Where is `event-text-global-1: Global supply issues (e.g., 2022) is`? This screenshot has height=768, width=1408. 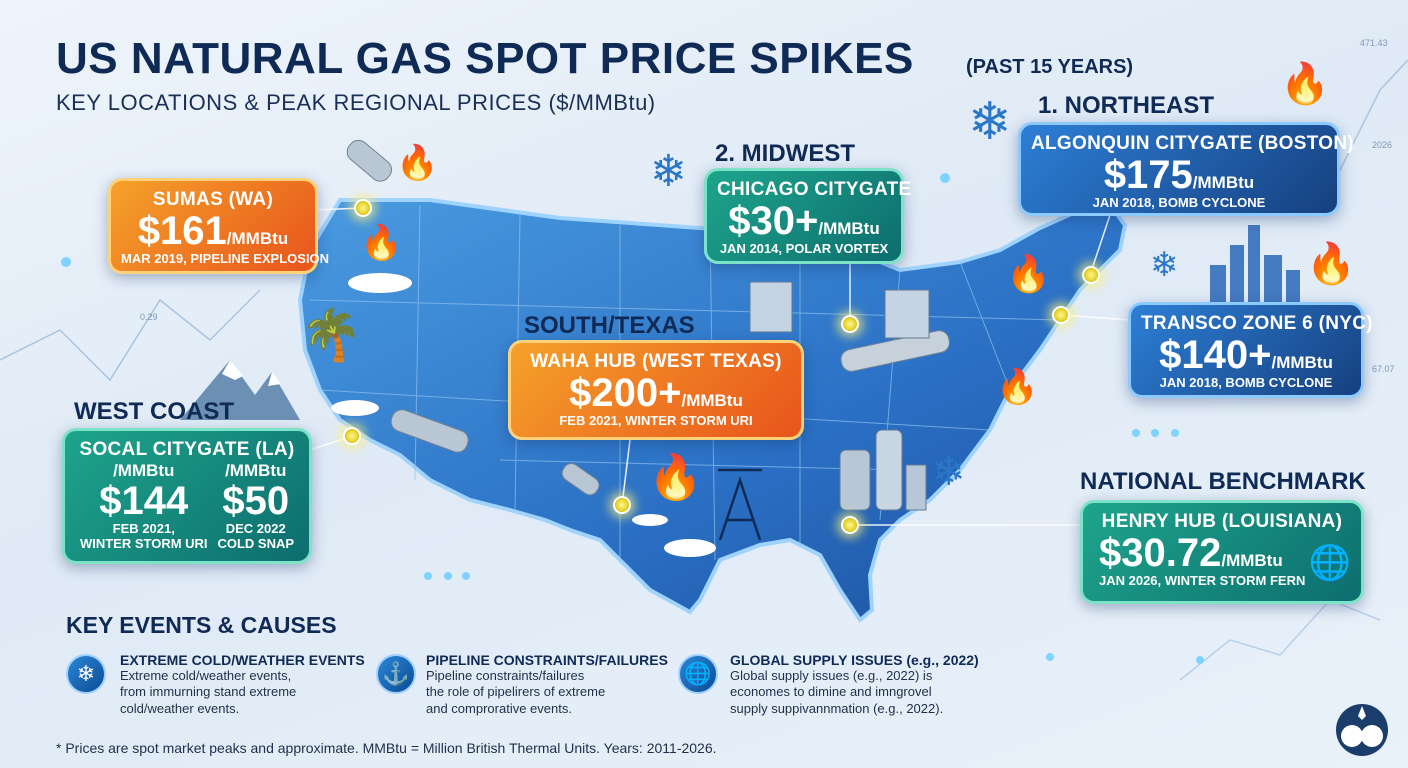 event-text-global-1: Global supply issues (e.g., 2022) is is located at coordinates (831, 675).